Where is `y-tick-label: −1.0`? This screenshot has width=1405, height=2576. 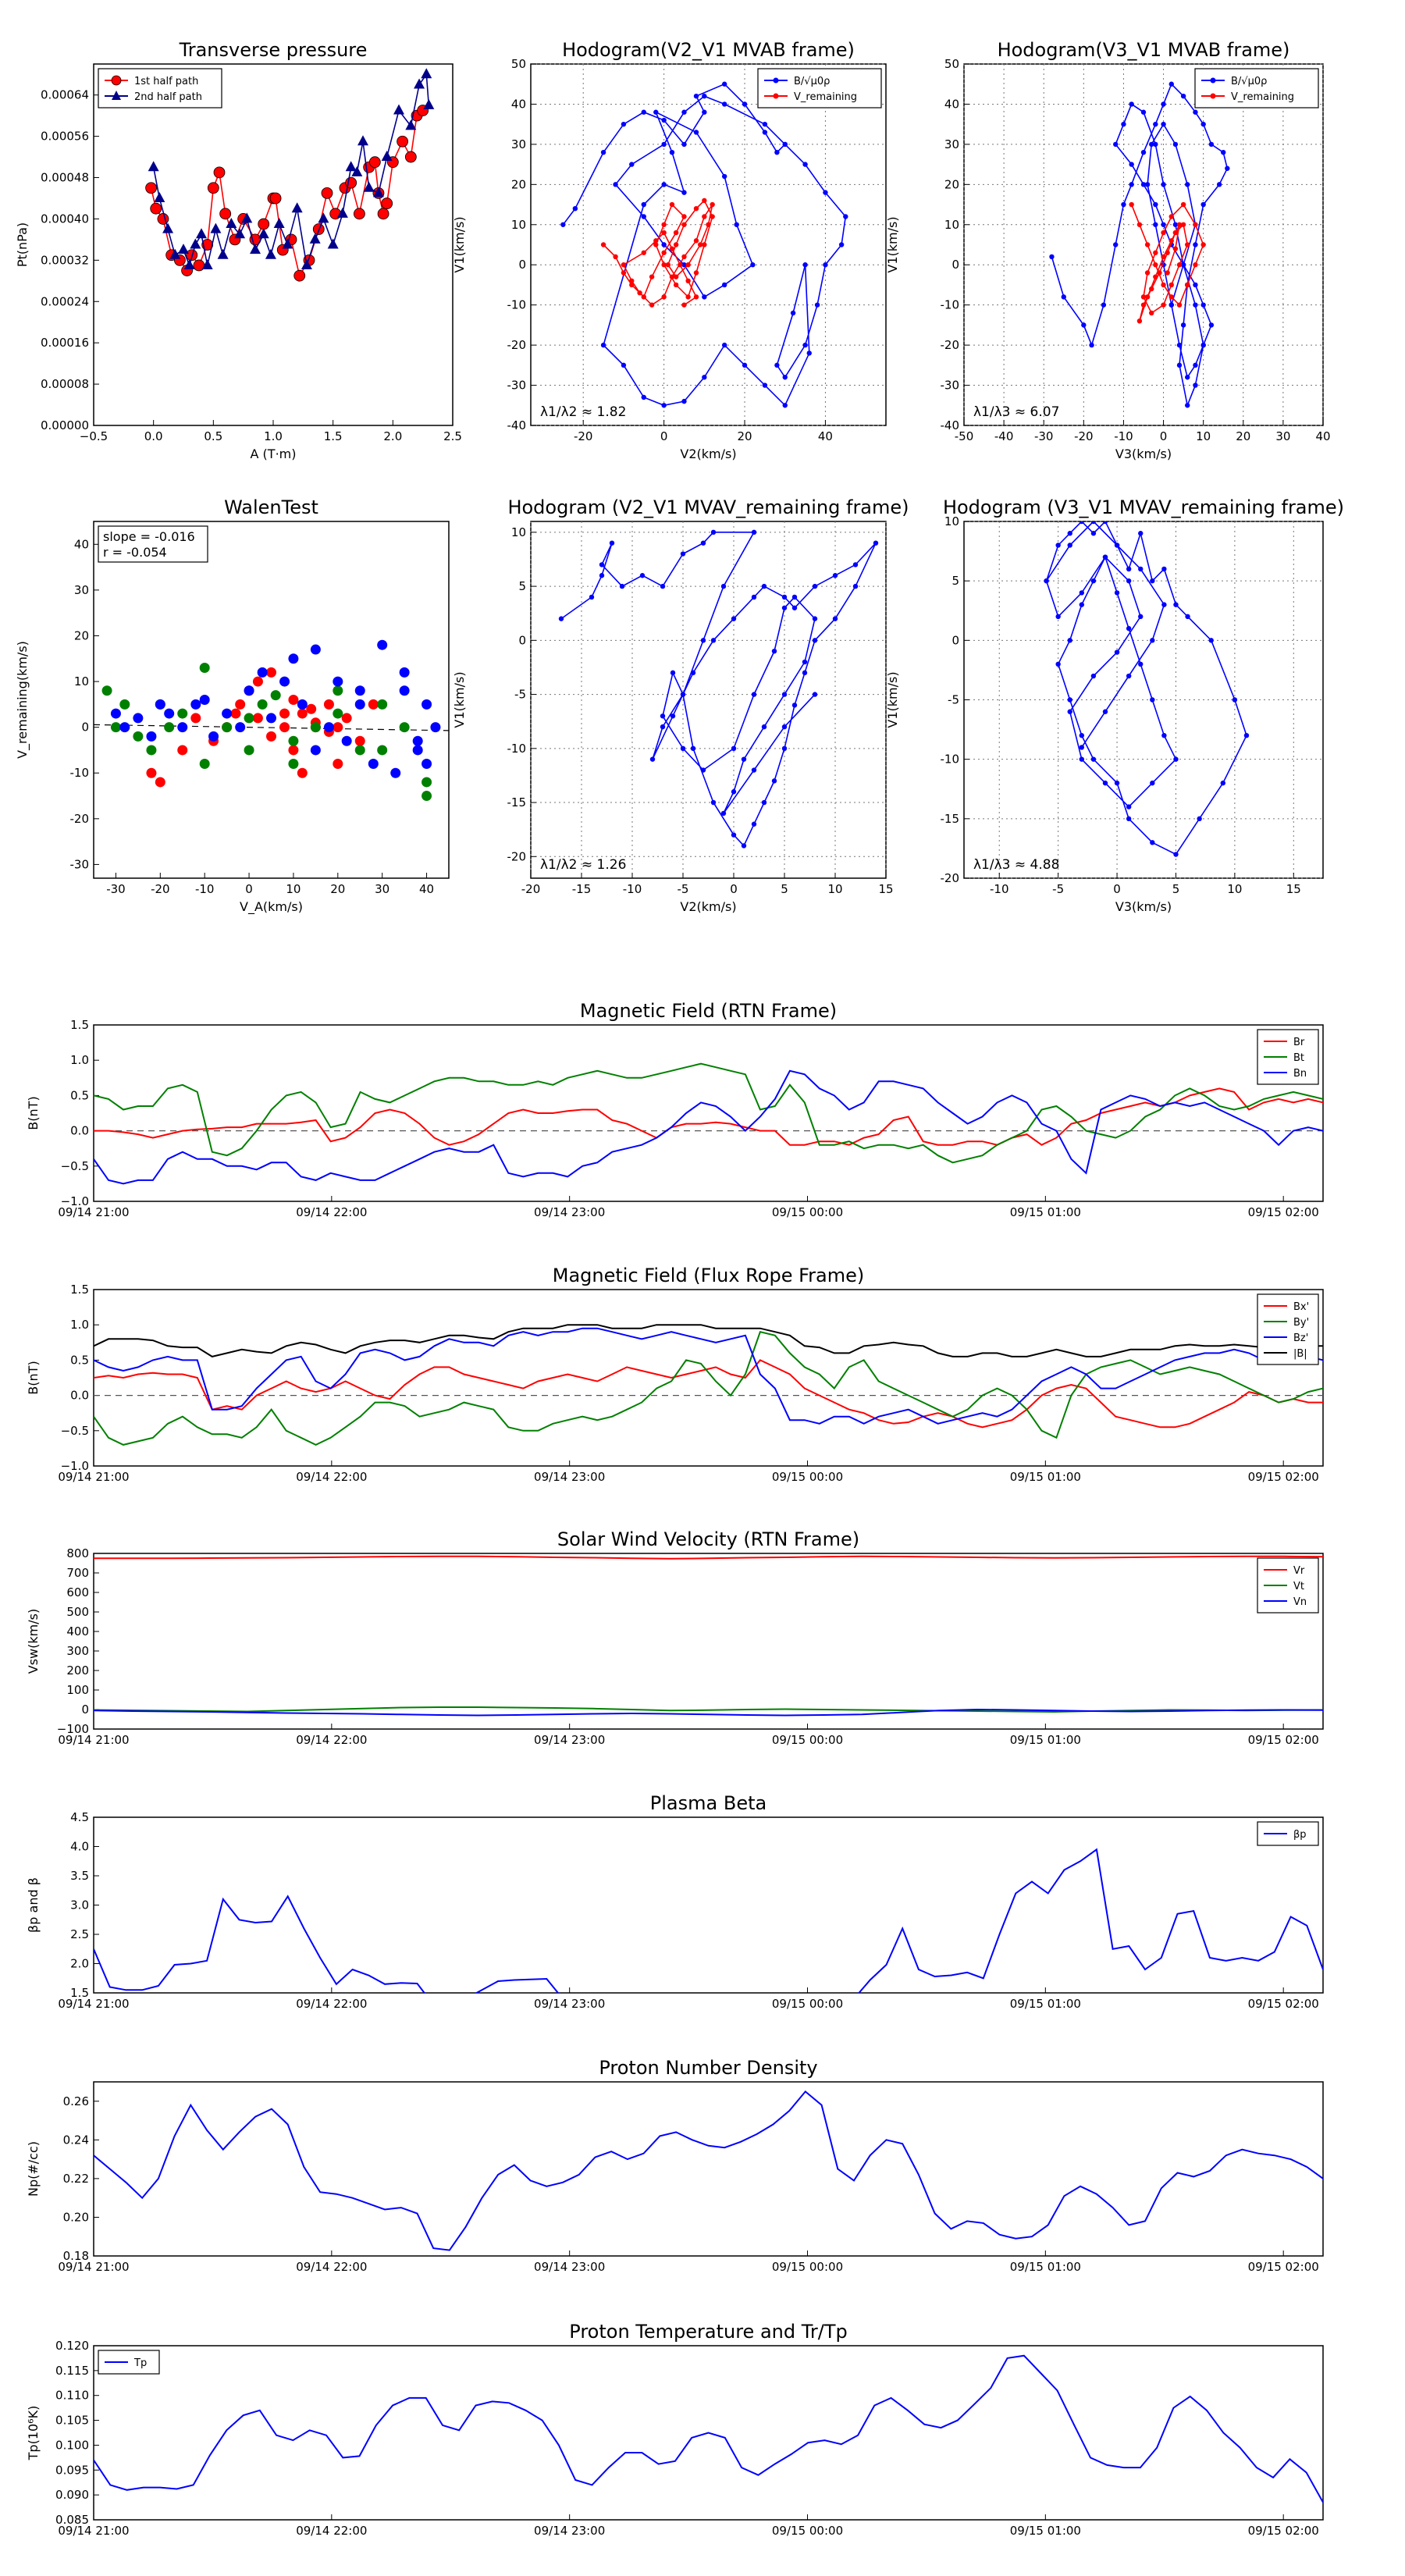 y-tick-label: −1.0 is located at coordinates (75, 1466).